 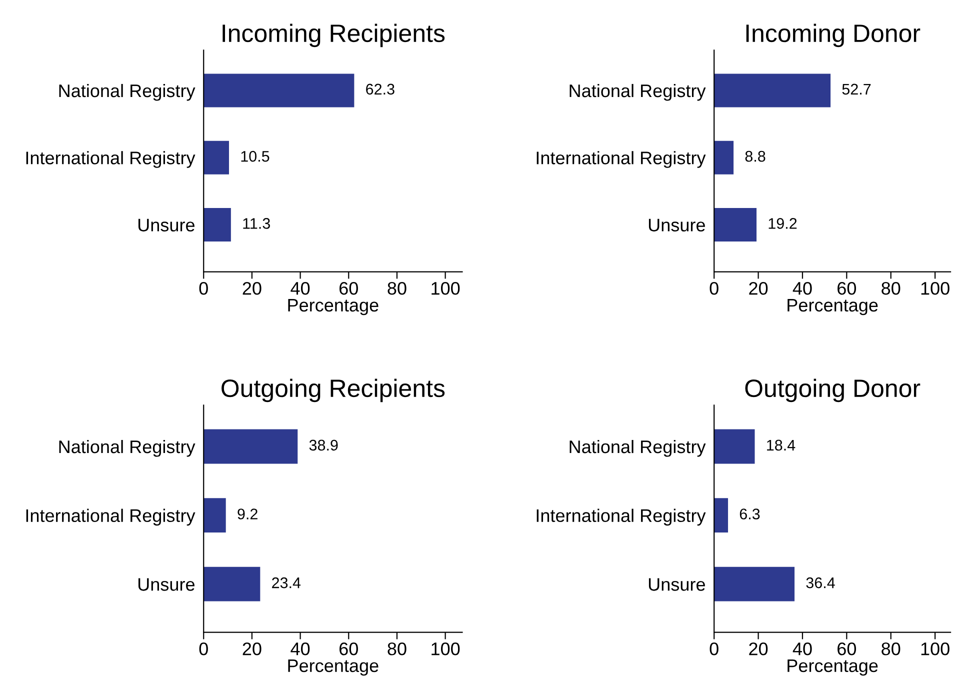 What do you see at coordinates (750, 514) in the screenshot?
I see `data-label: 6.3` at bounding box center [750, 514].